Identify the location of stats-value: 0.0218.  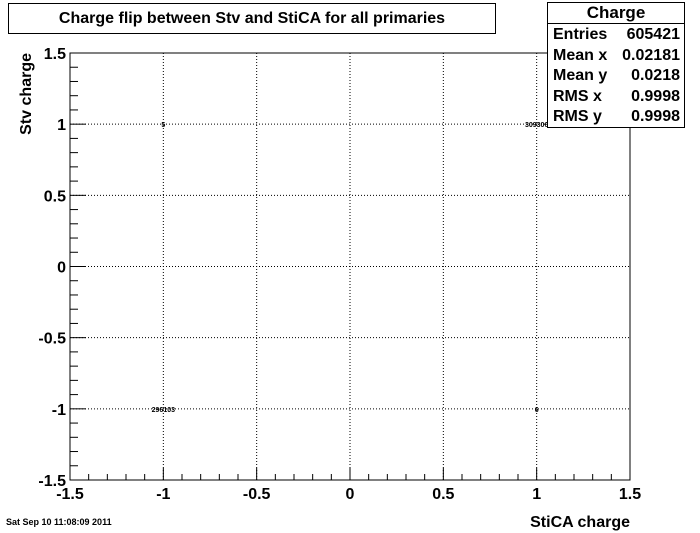
(655, 75).